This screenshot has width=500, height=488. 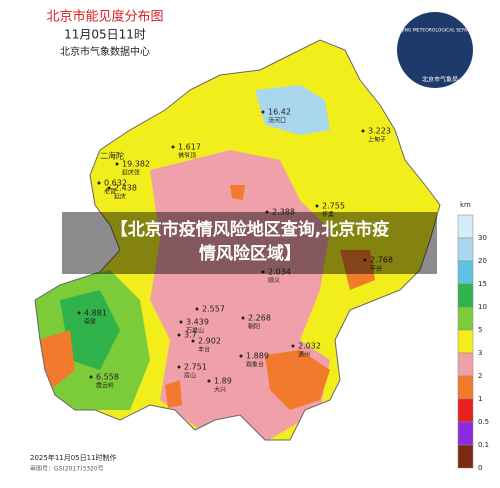 I want to click on logo, so click(x=435, y=50).